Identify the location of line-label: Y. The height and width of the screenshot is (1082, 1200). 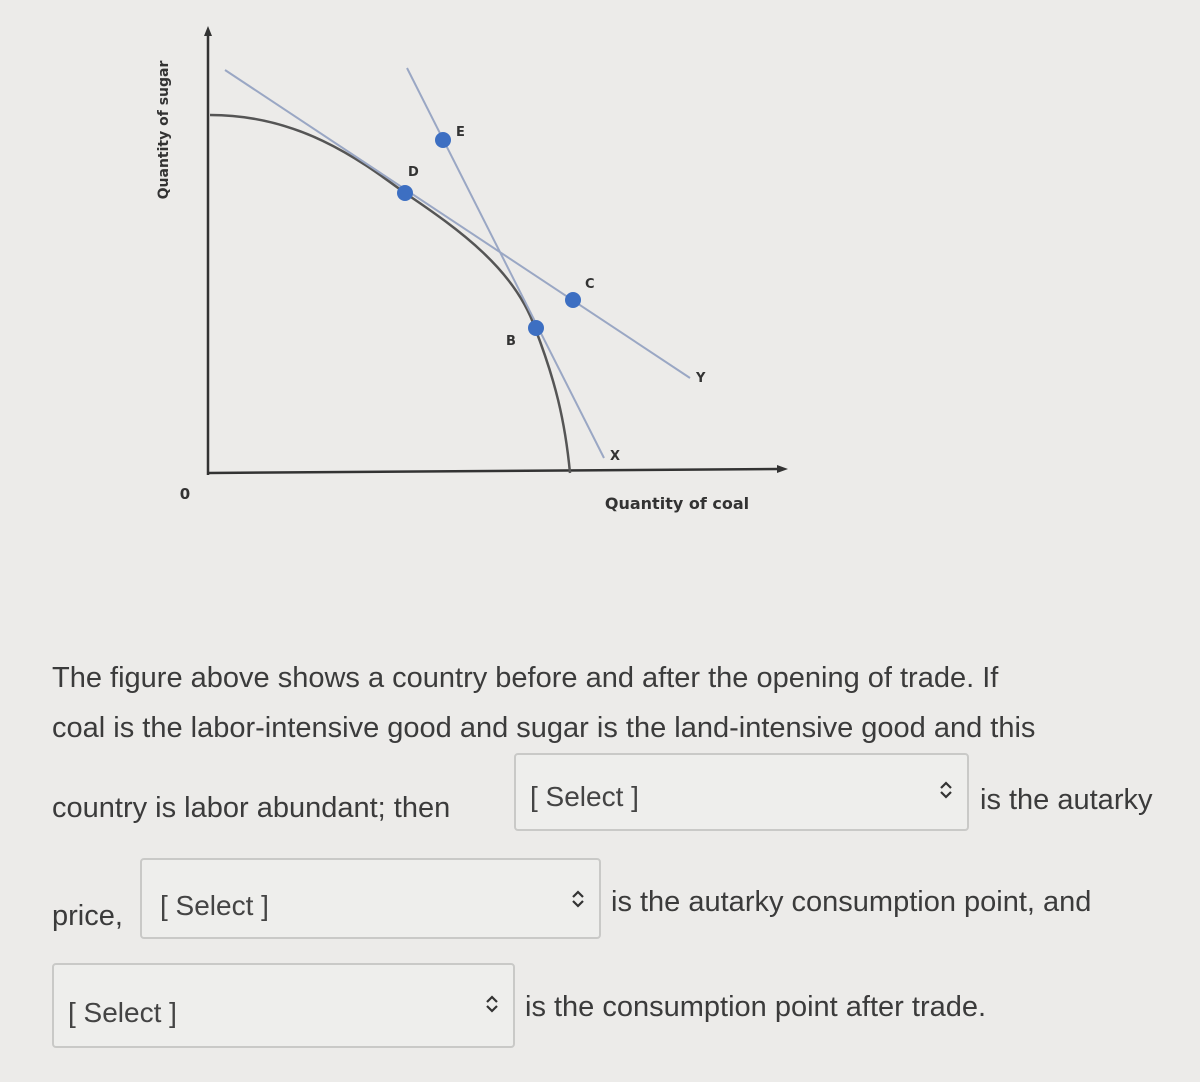
(700, 378).